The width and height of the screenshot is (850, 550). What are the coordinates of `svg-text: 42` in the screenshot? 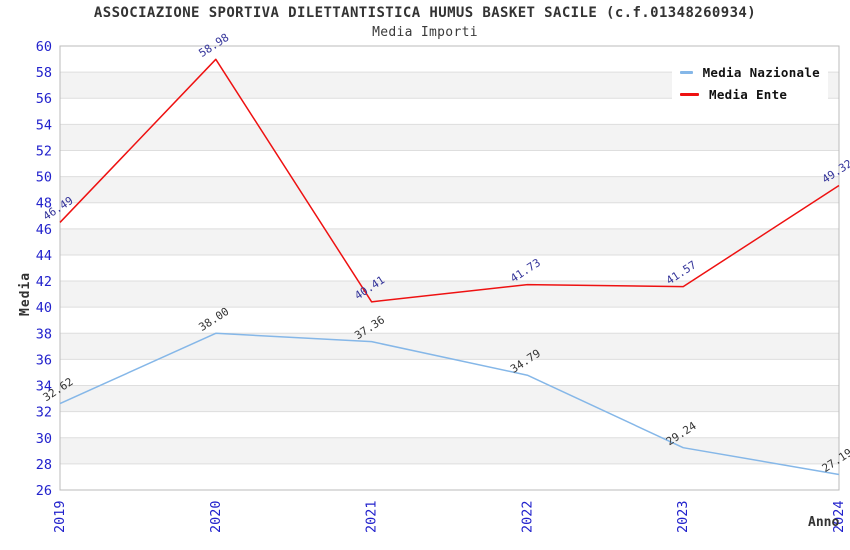 It's located at (44, 282).